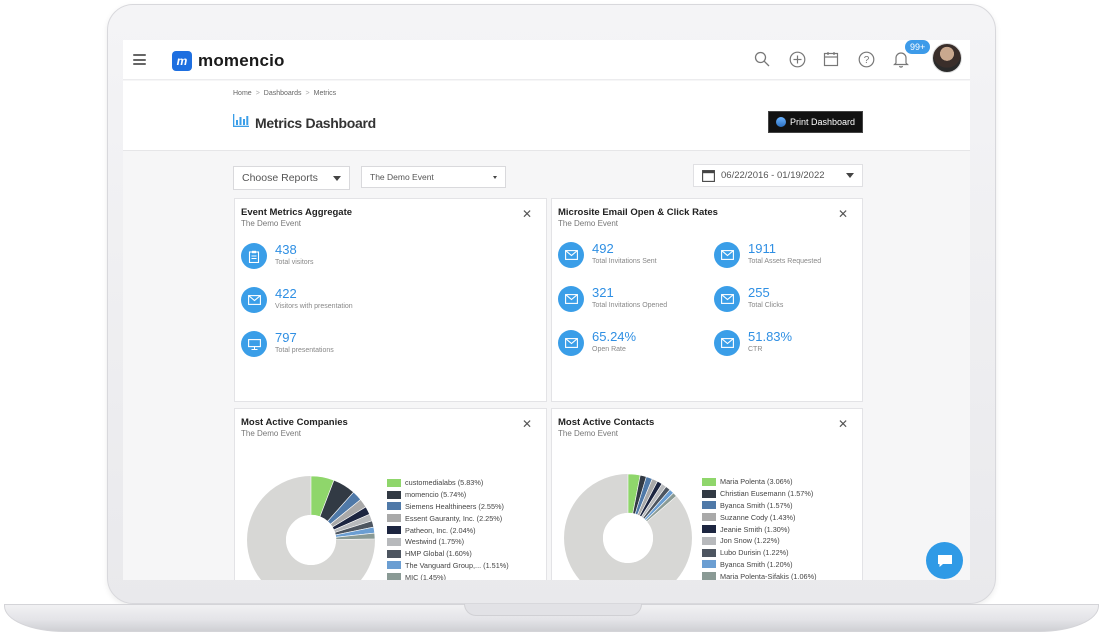 The height and width of the screenshot is (639, 1103). What do you see at coordinates (606, 422) in the screenshot?
I see `card-title: Most Active Contacts` at bounding box center [606, 422].